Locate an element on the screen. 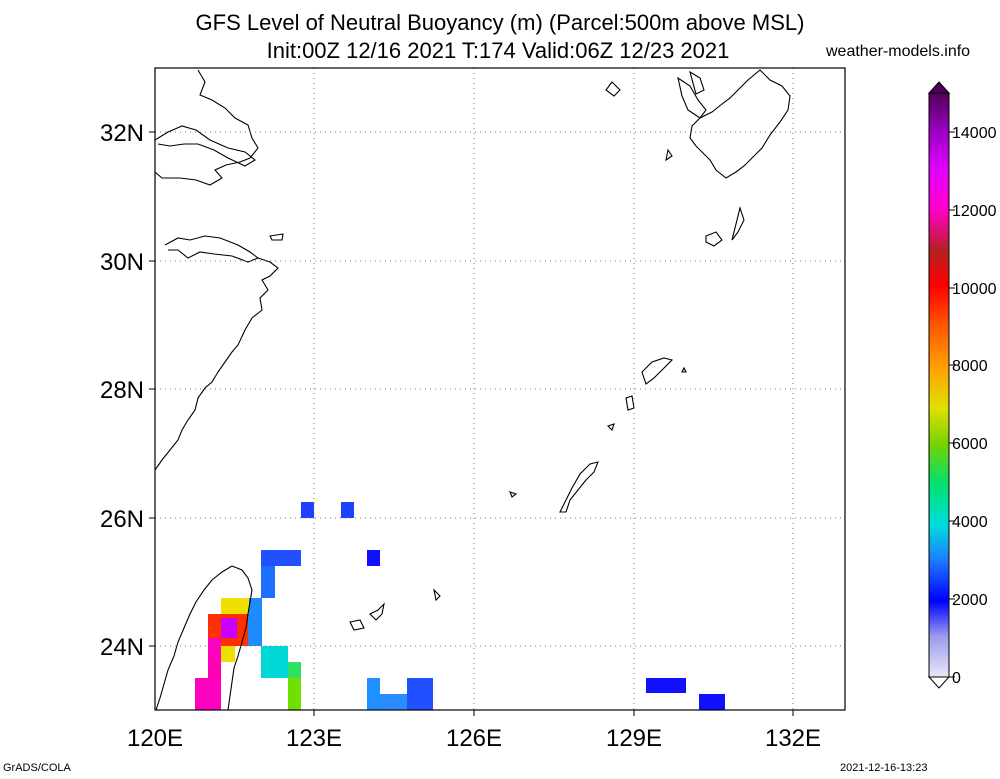  colorbar-fill is located at coordinates (939, 385).